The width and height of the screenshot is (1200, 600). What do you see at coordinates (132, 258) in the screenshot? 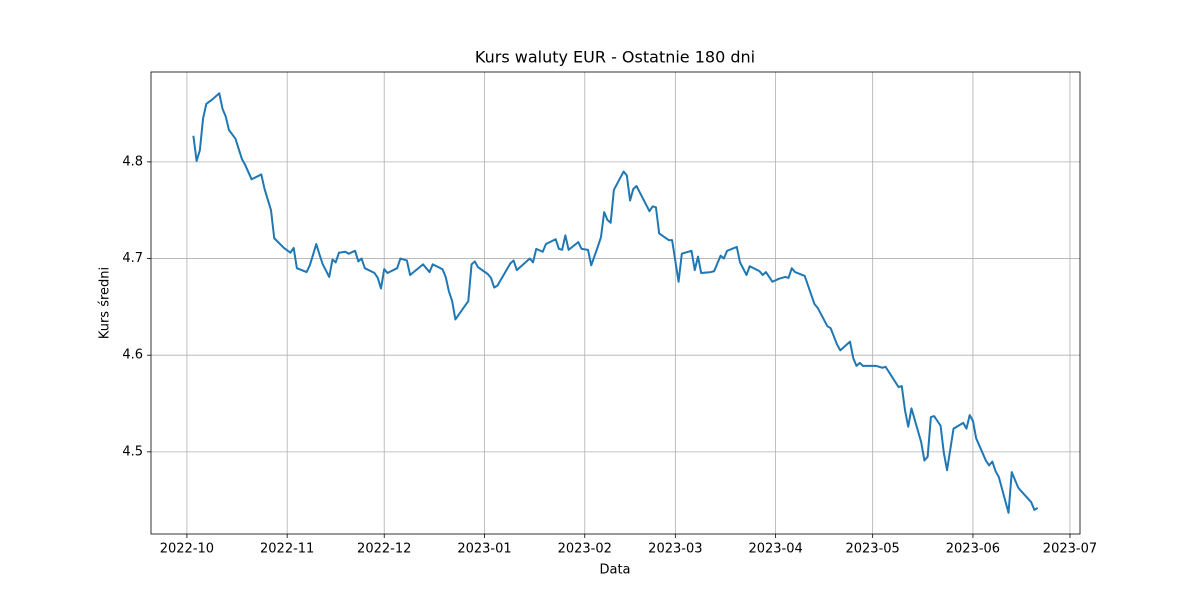
I see `y-tick-label: 4.7` at bounding box center [132, 258].